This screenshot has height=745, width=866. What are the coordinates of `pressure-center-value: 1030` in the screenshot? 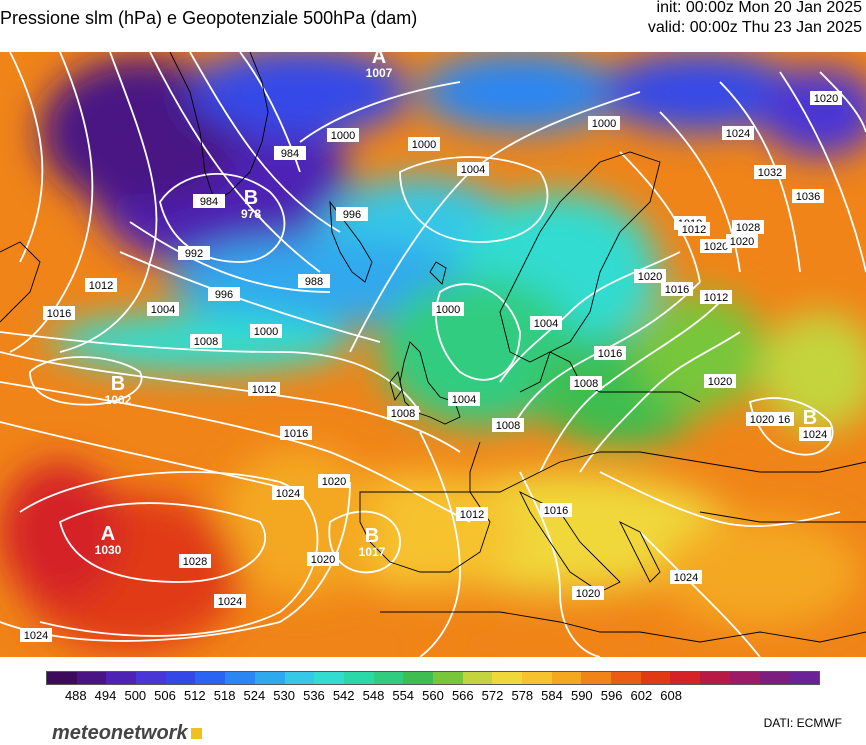 It's located at (108, 550).